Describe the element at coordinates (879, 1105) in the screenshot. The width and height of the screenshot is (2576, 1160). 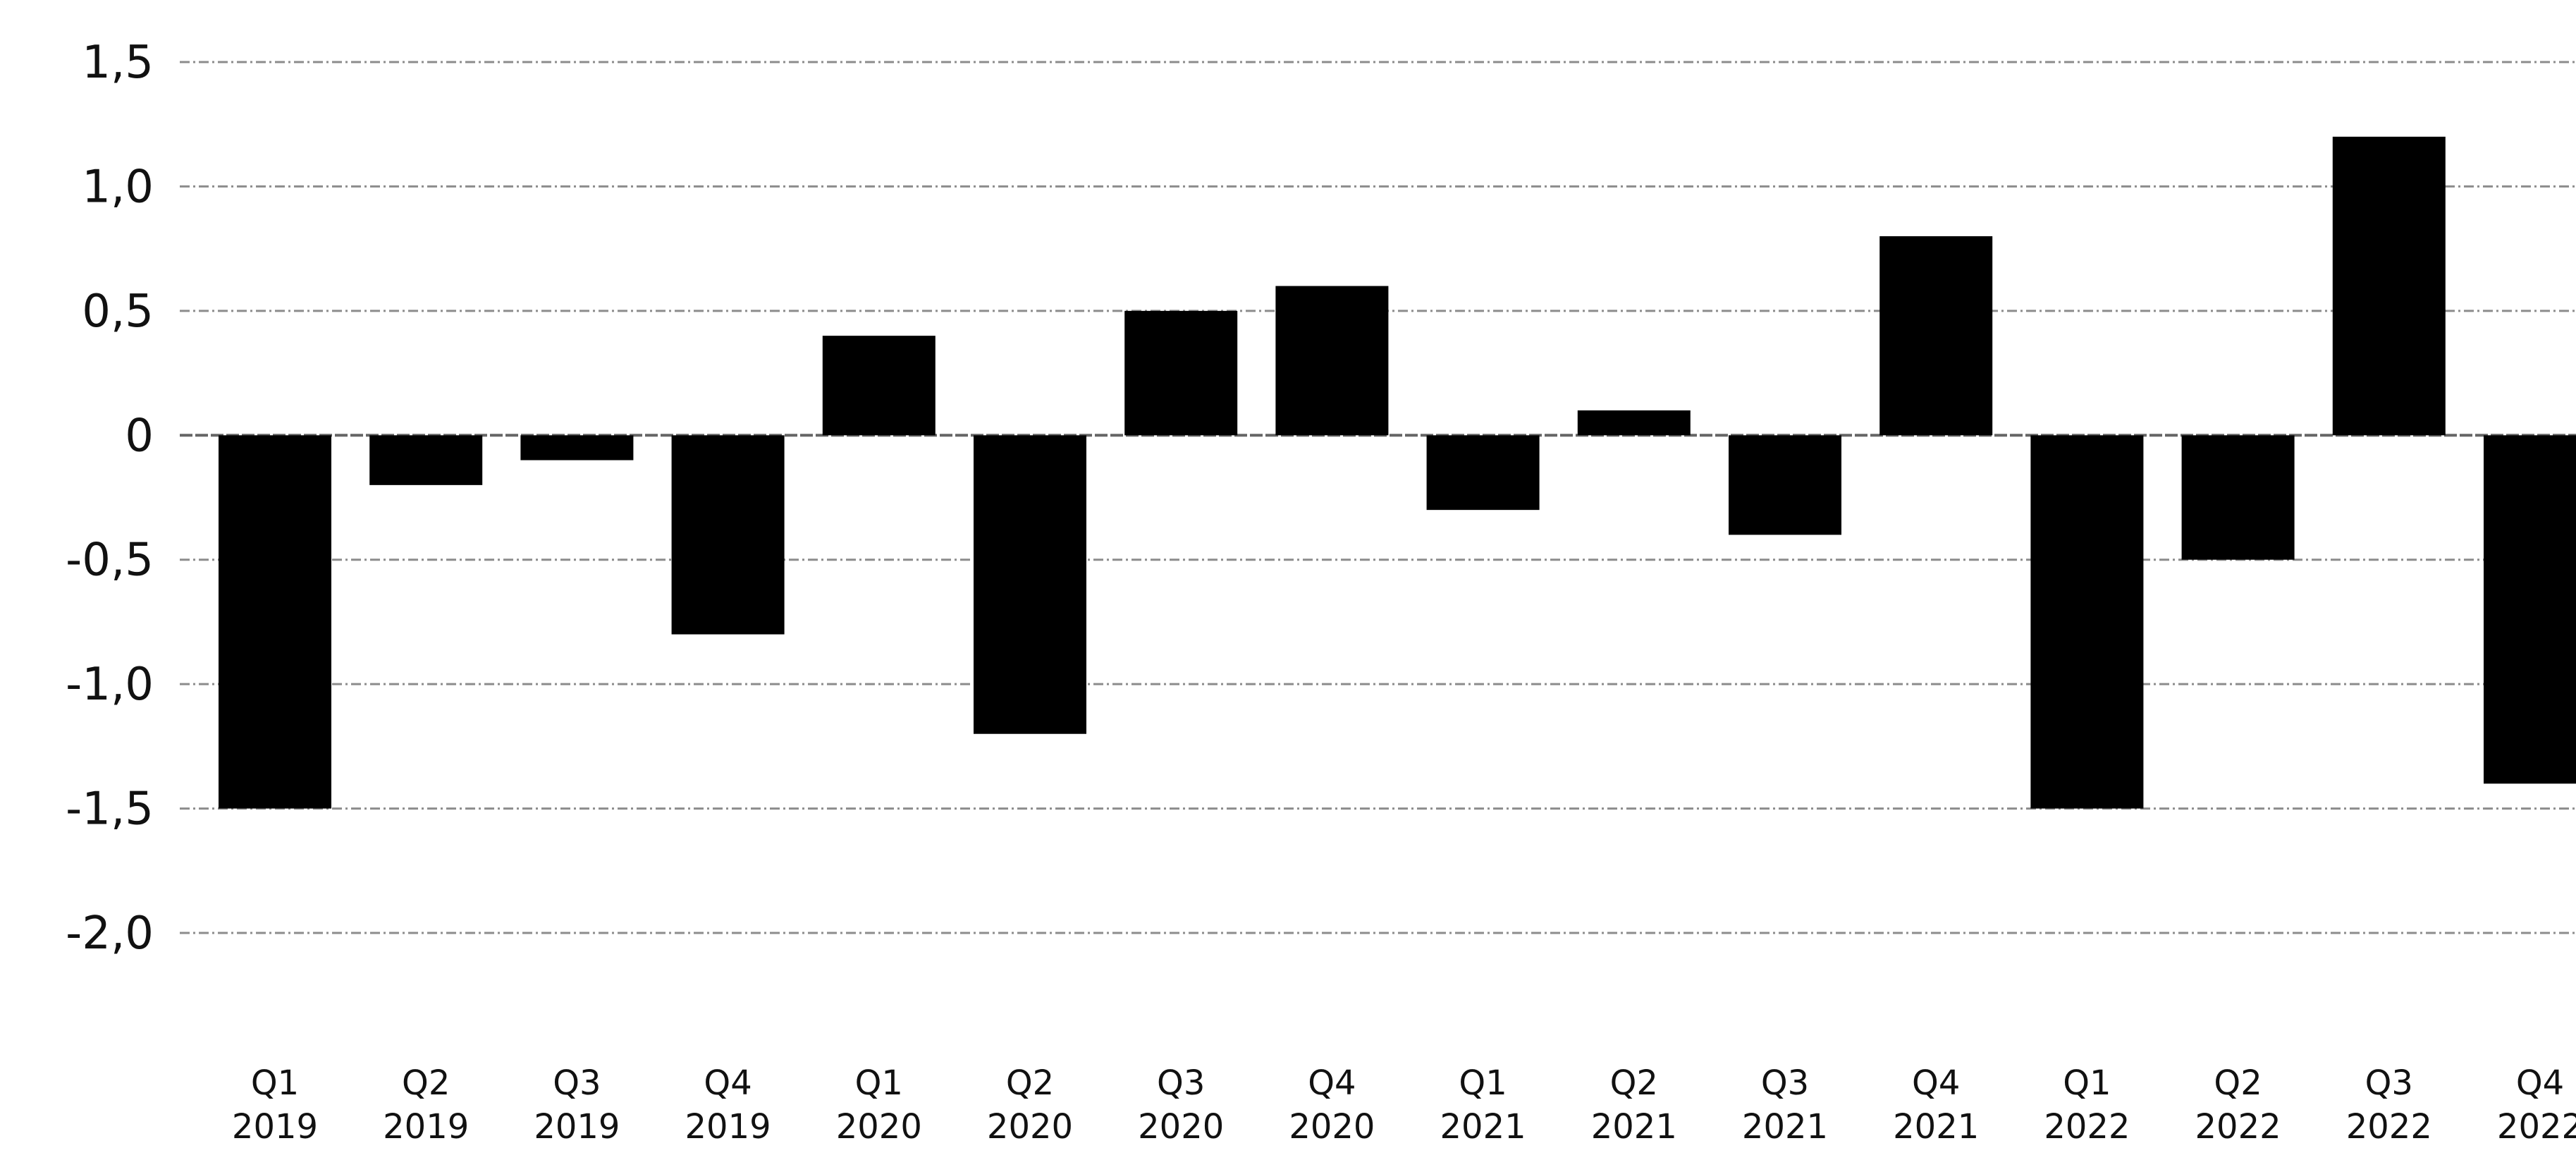
I see `x-tick-label: Q1 2020` at that location.